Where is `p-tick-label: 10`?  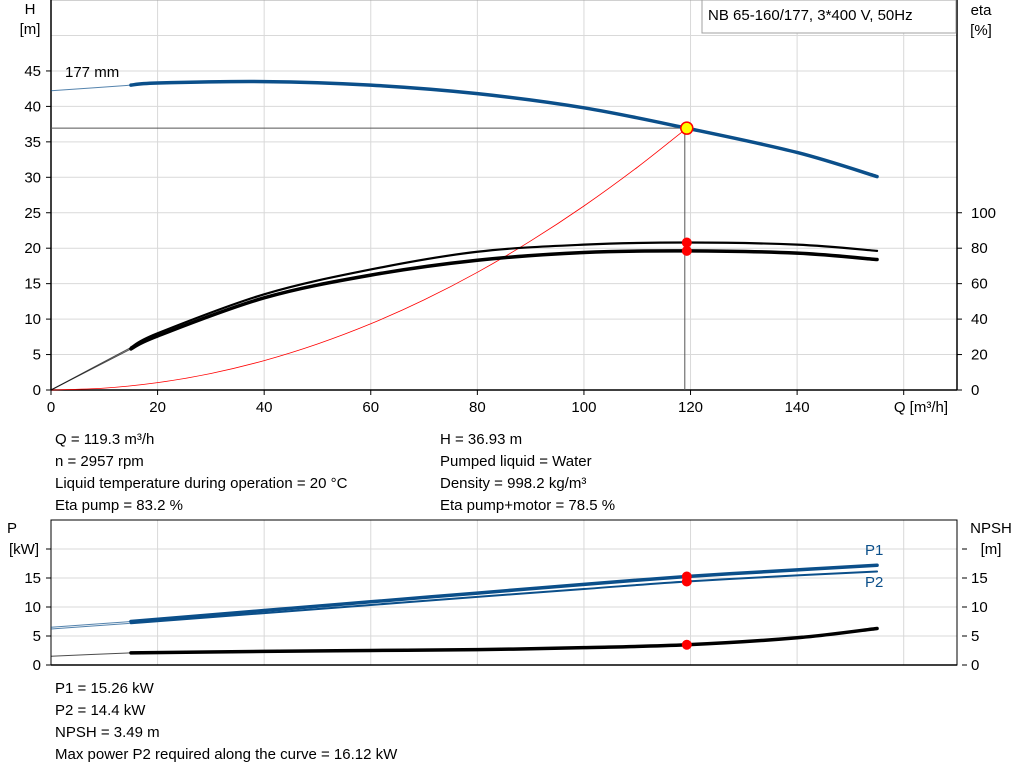 p-tick-label: 10 is located at coordinates (32, 607).